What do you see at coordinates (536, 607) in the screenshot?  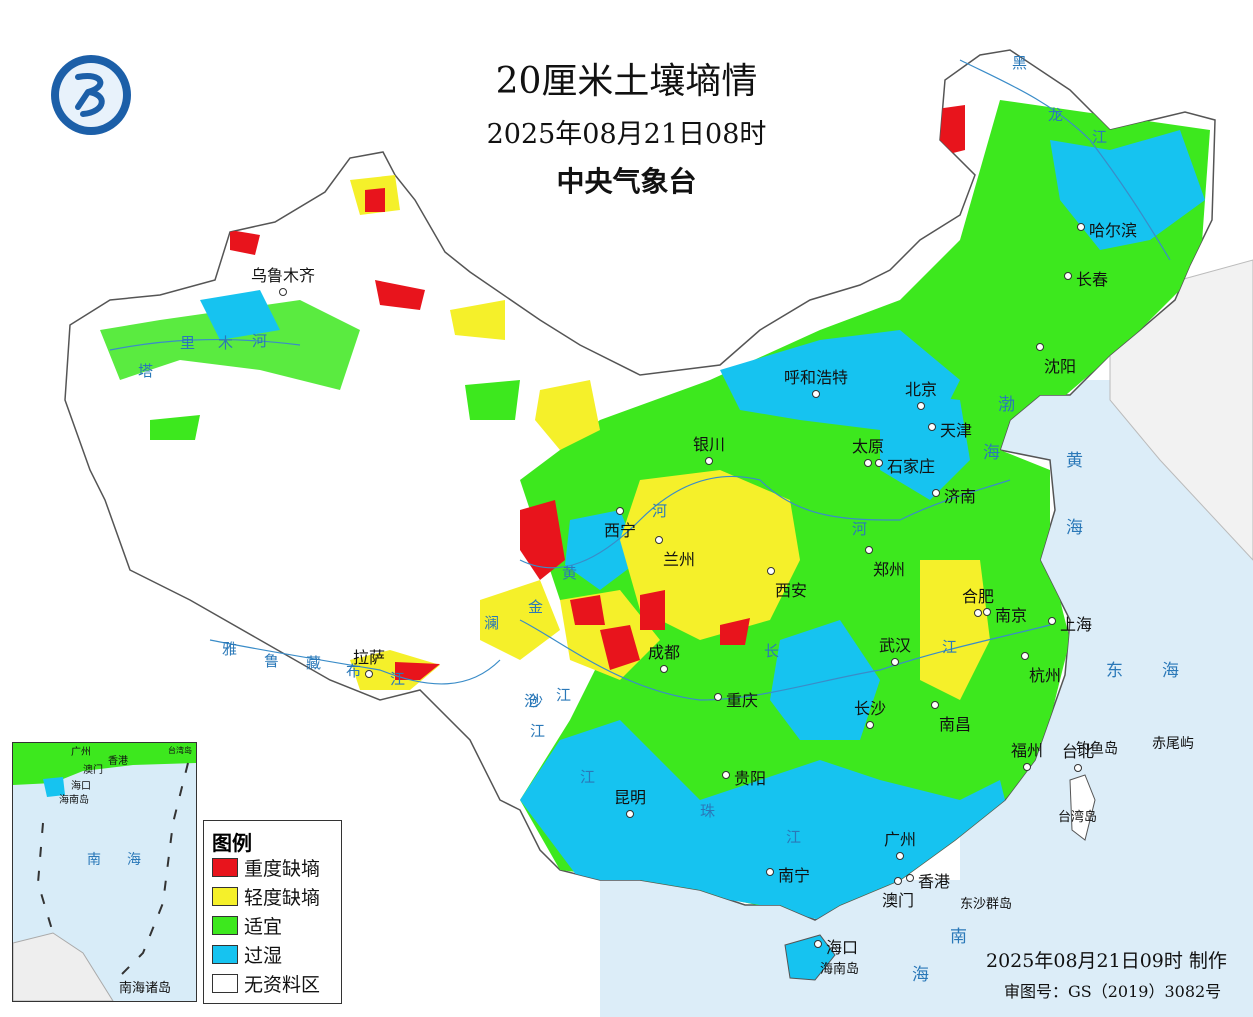 I see `river-label: 金` at bounding box center [536, 607].